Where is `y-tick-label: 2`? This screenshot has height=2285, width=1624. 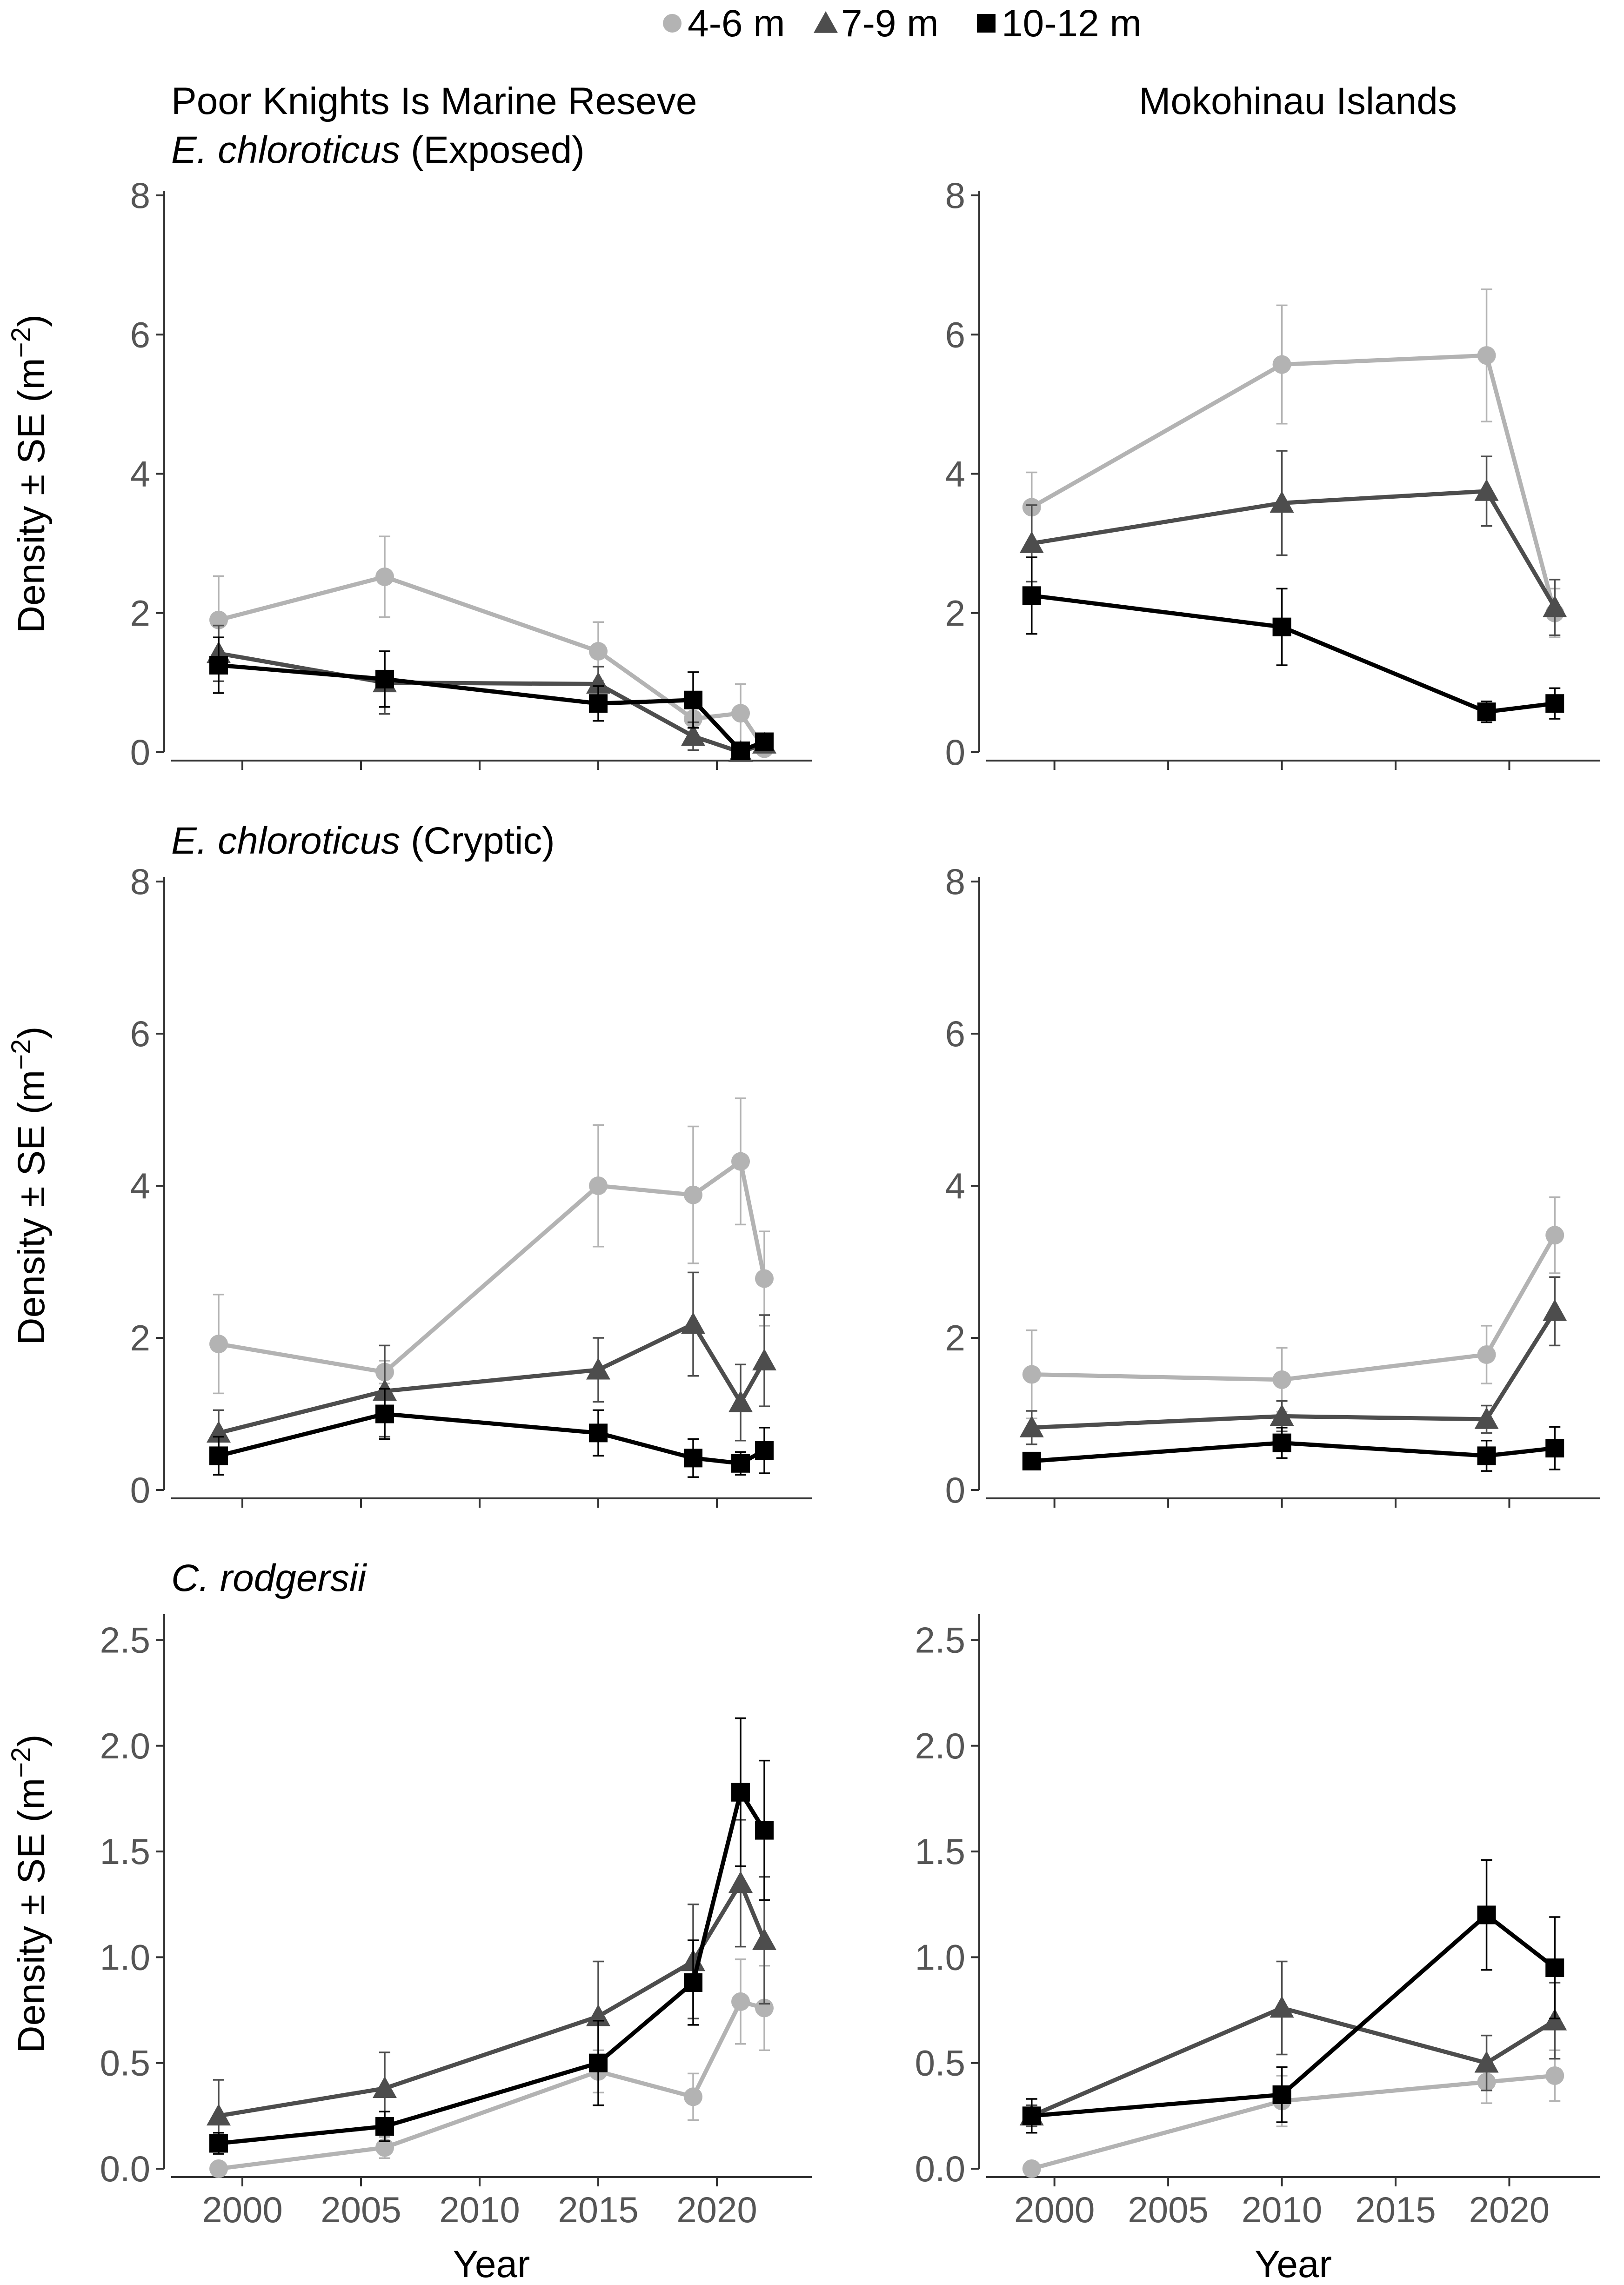 y-tick-label: 2 is located at coordinates (955, 613).